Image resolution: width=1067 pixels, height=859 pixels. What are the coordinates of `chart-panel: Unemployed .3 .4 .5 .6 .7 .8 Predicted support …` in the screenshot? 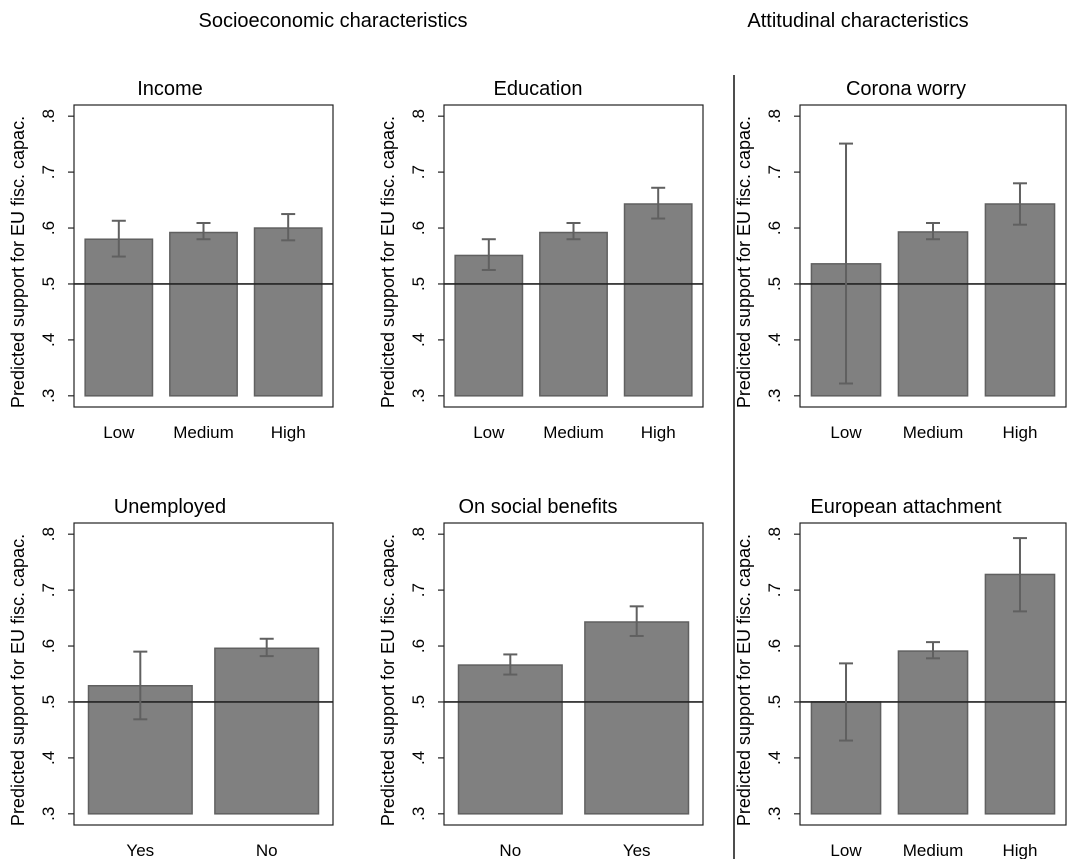 It's located at (171, 677).